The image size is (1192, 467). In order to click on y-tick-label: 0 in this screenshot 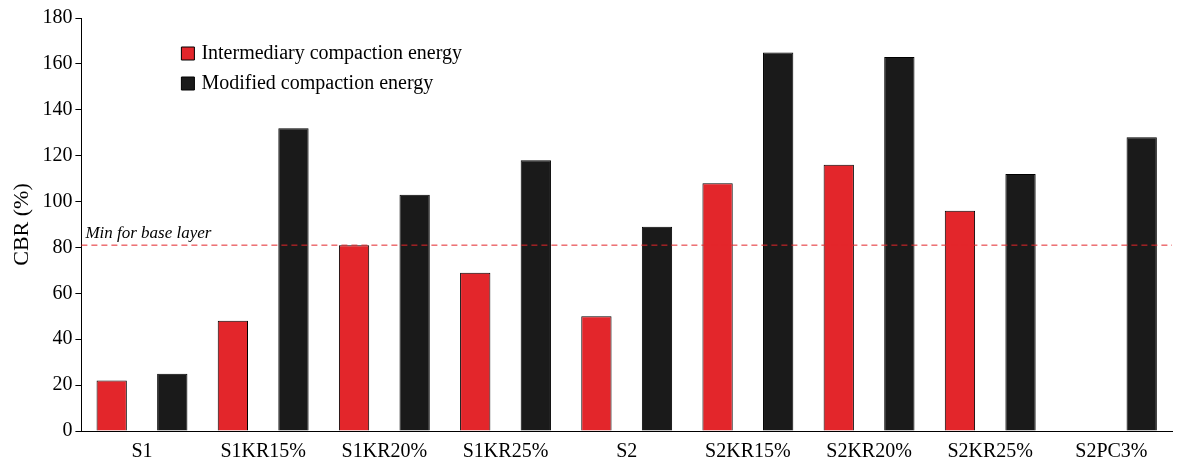, I will do `click(67, 429)`.